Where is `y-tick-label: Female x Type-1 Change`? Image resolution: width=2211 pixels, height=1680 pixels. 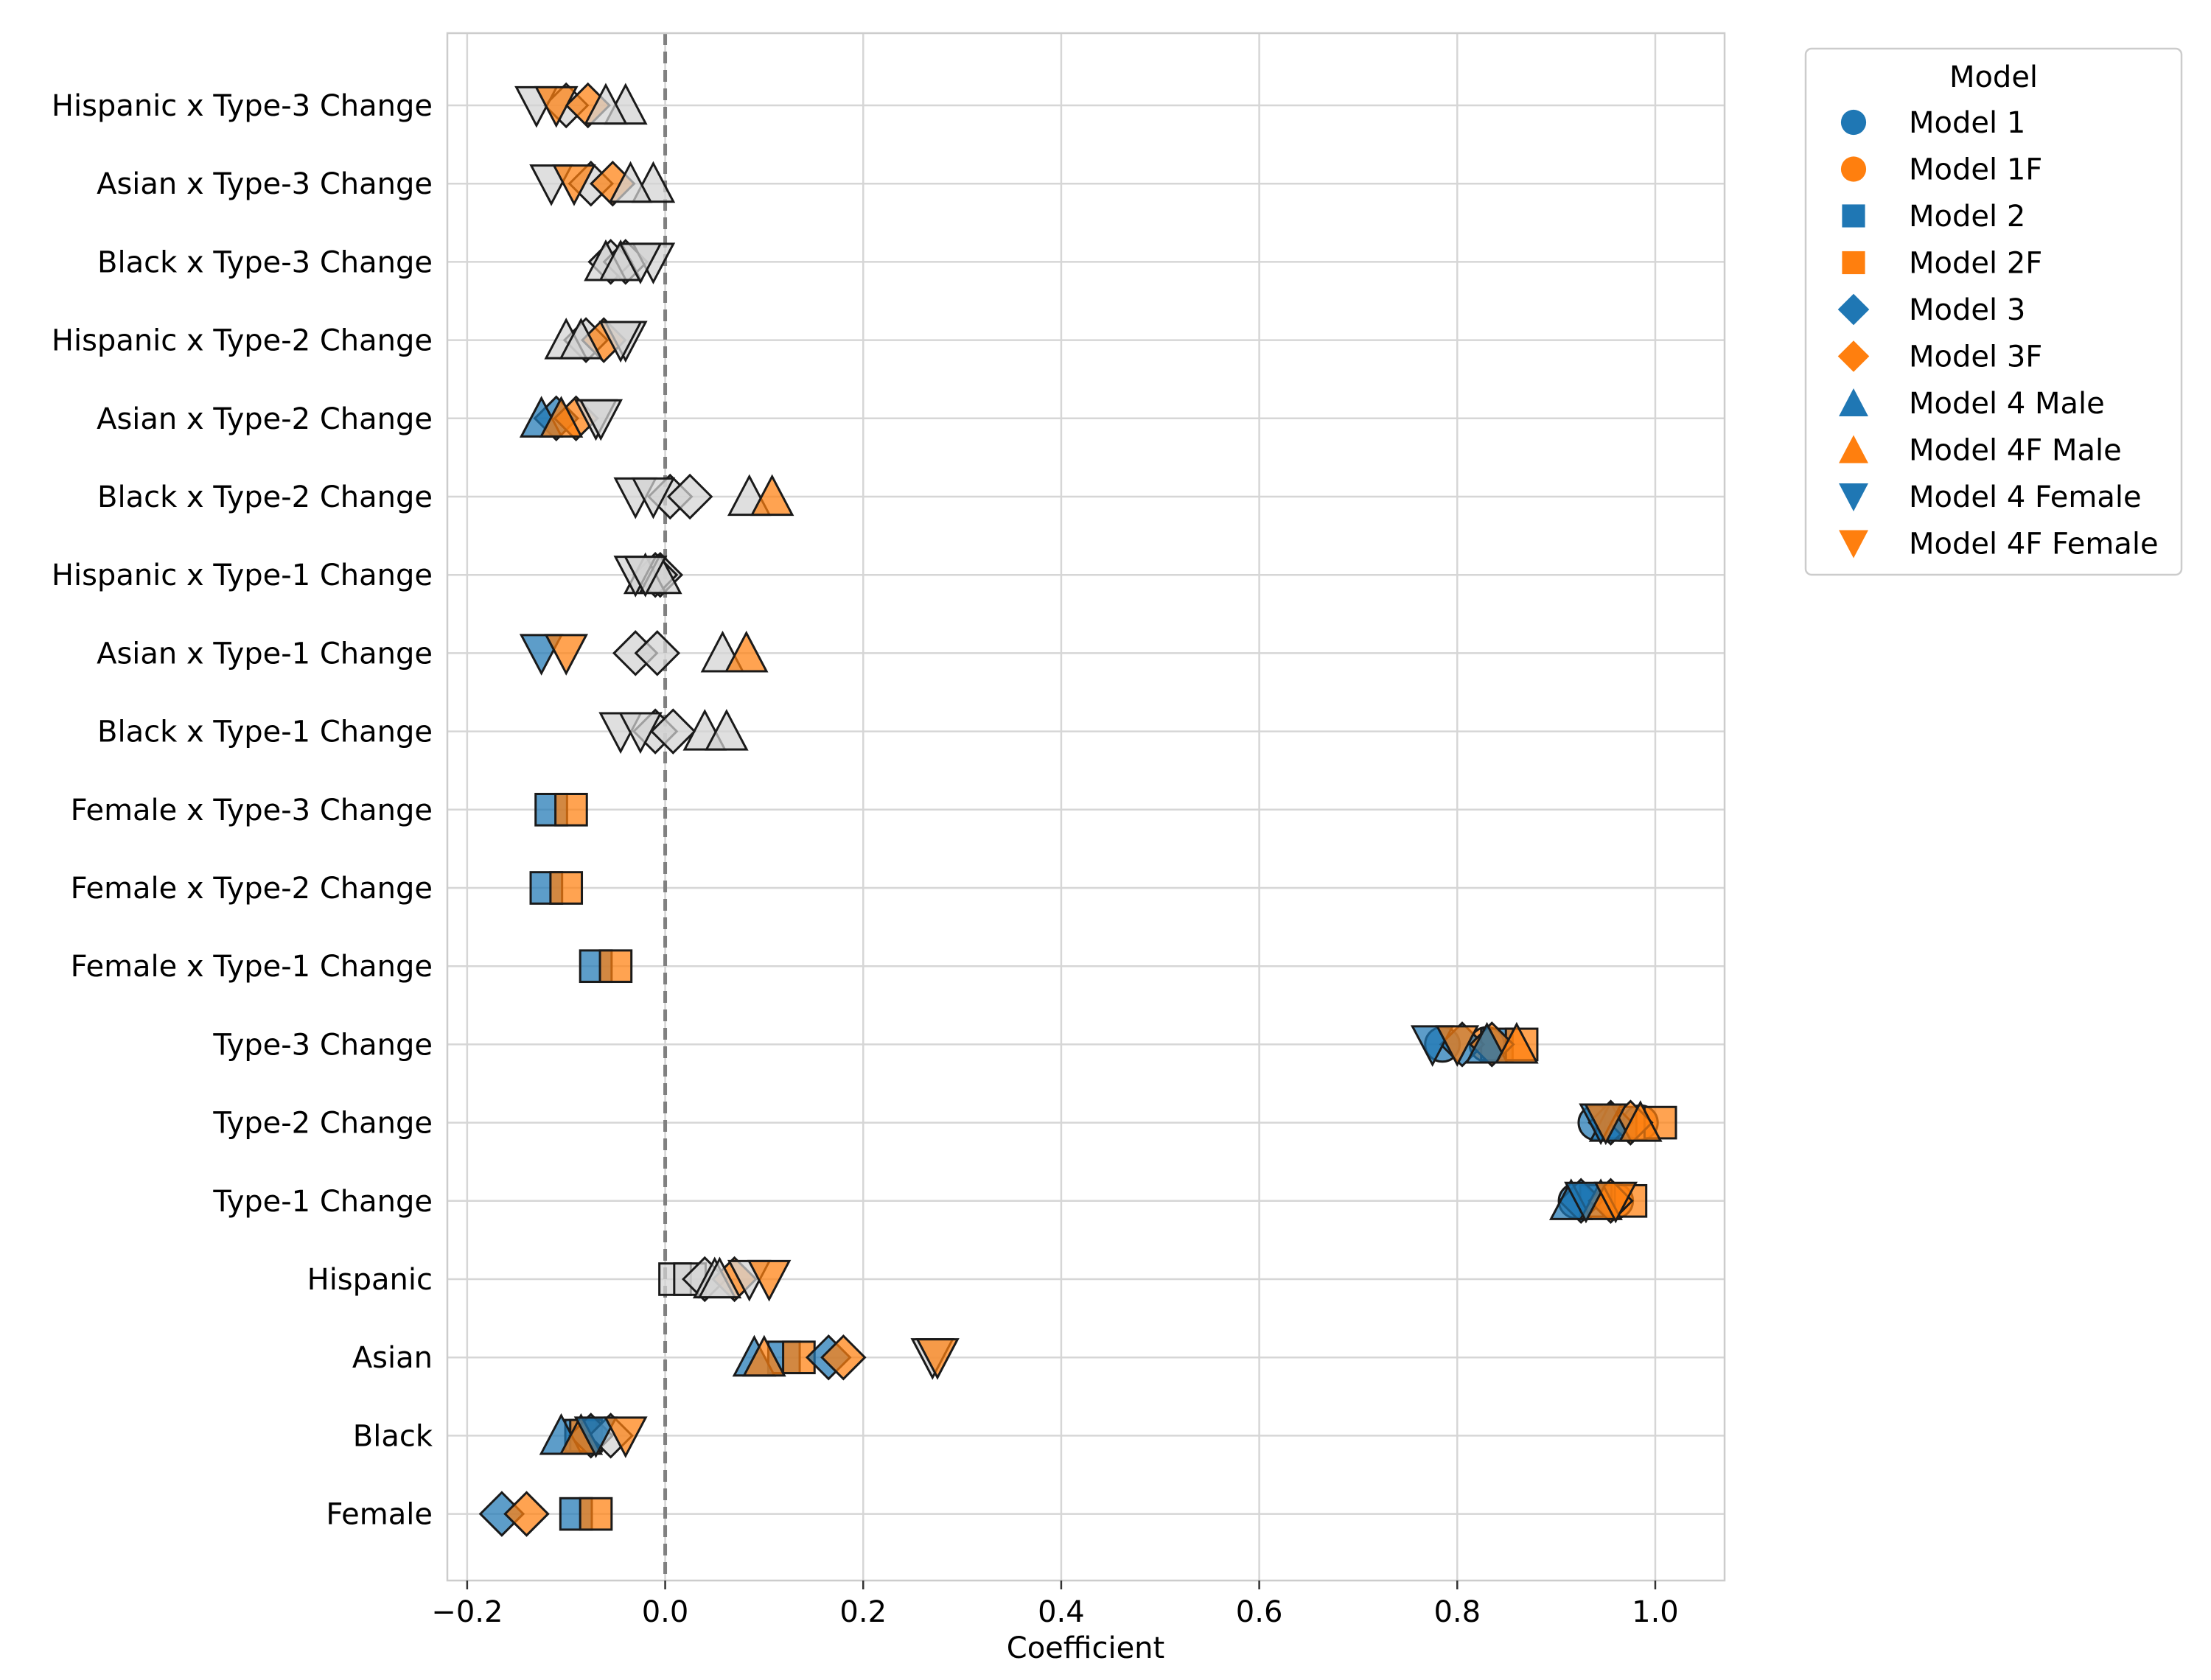
y-tick-label: Female x Type-1 Change is located at coordinates (252, 967).